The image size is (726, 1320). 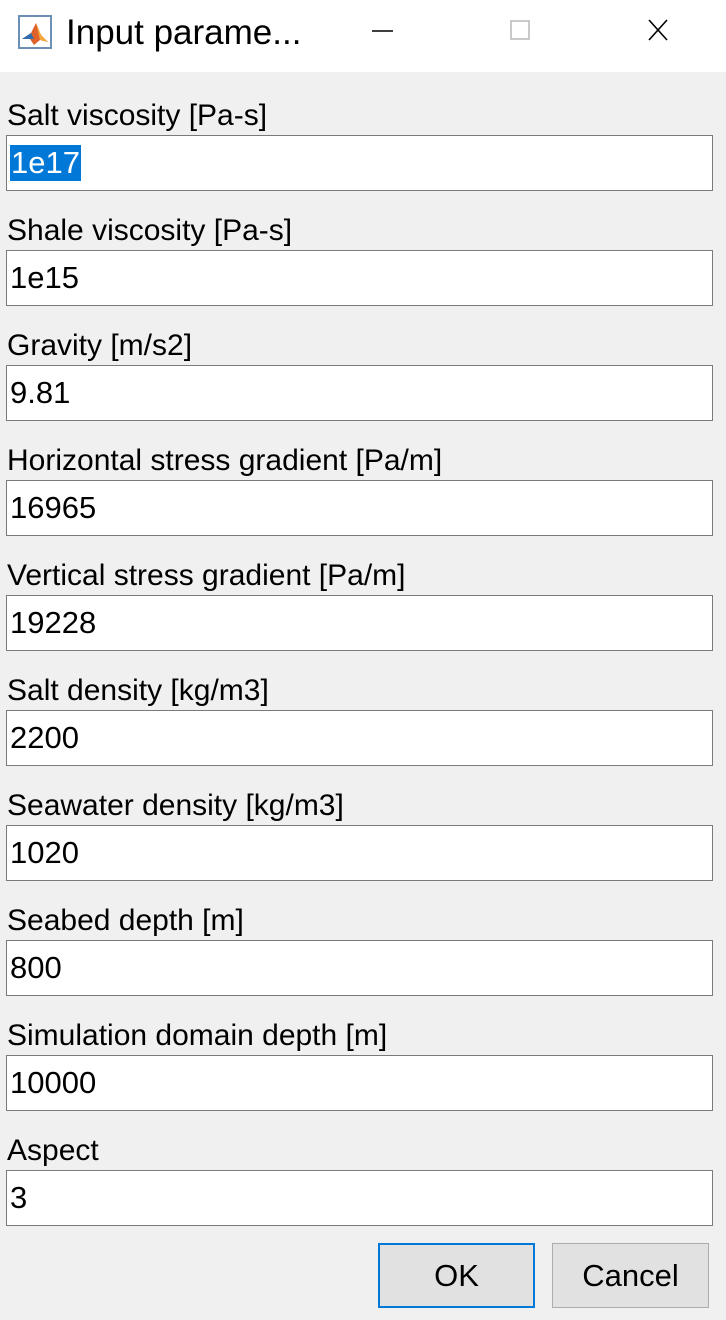 What do you see at coordinates (53, 1082) in the screenshot?
I see `field-value: 10000` at bounding box center [53, 1082].